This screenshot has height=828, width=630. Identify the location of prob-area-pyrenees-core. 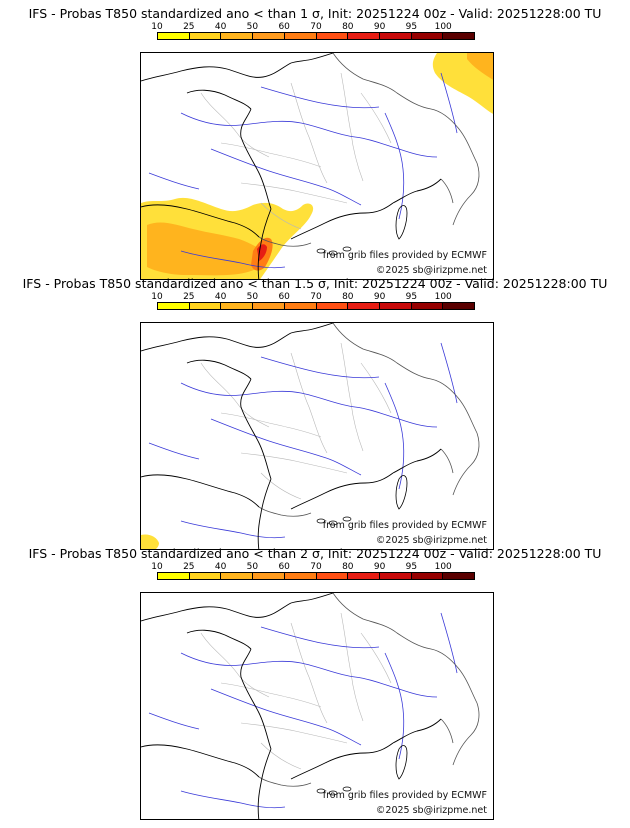
(262, 252).